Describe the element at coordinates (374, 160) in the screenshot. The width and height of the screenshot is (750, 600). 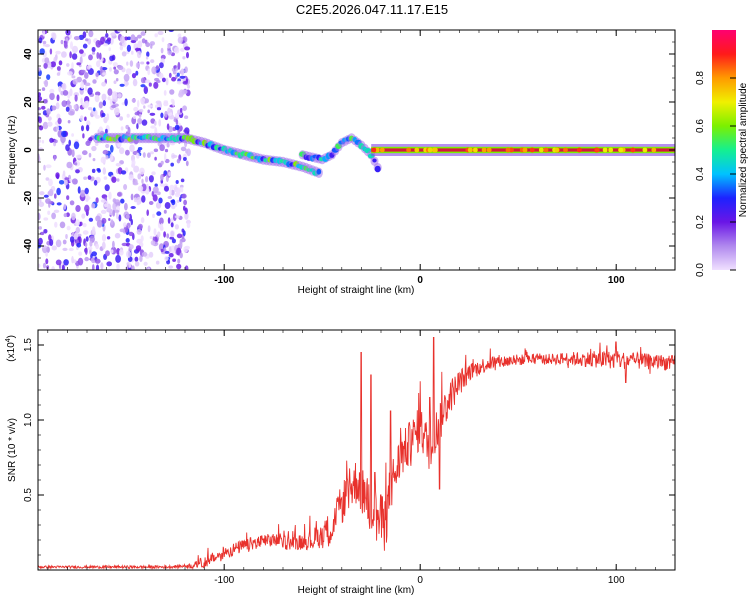
I see `branch-track-cell` at that location.